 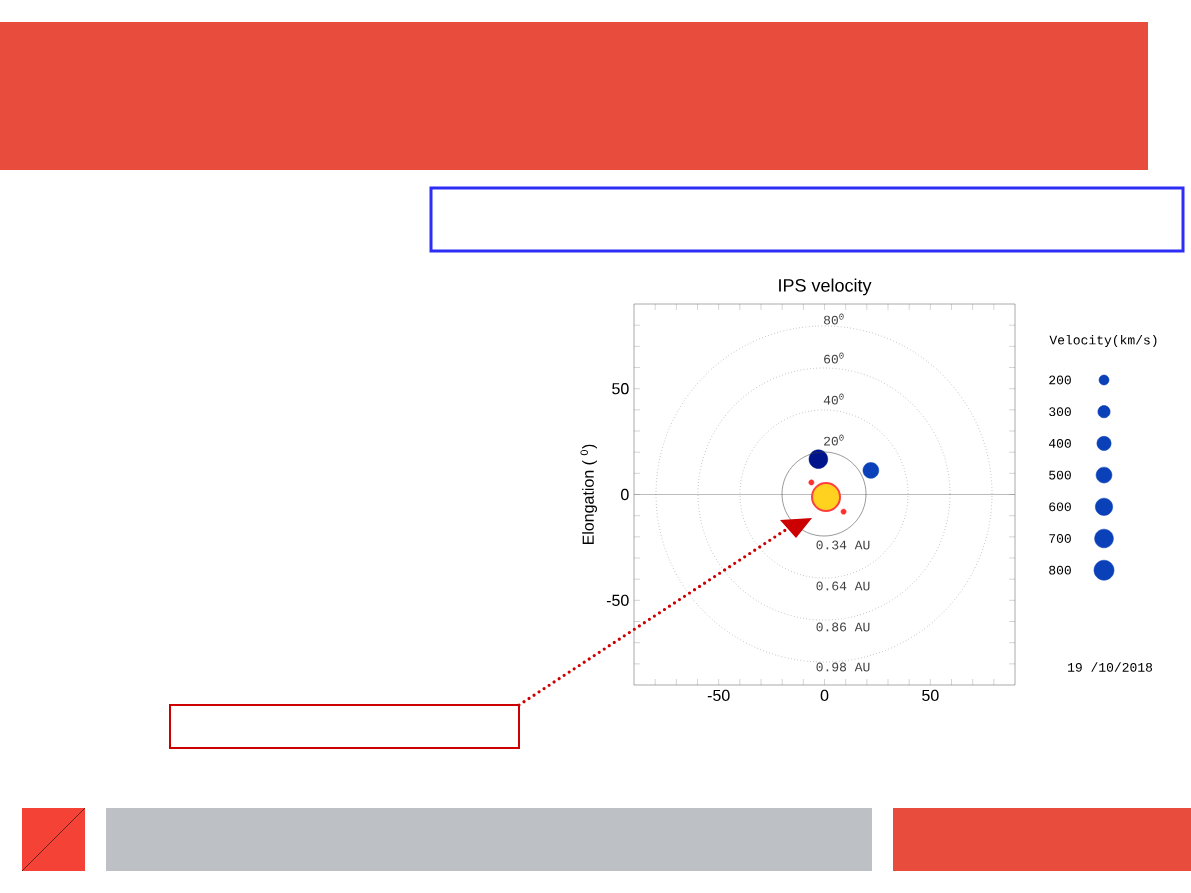 I want to click on legend-label: 600, so click(x=1060, y=507).